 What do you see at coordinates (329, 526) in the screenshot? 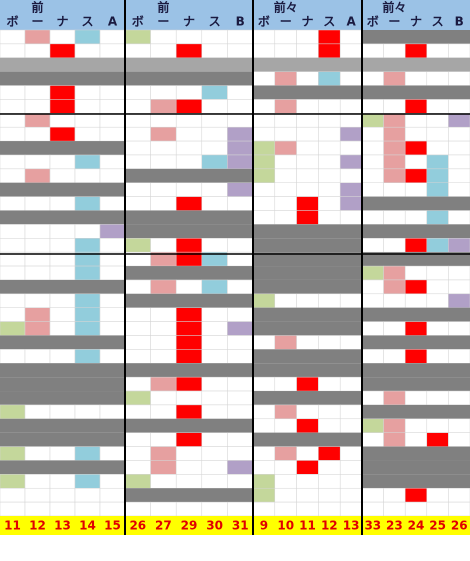
I see `footer-number: 12` at bounding box center [329, 526].